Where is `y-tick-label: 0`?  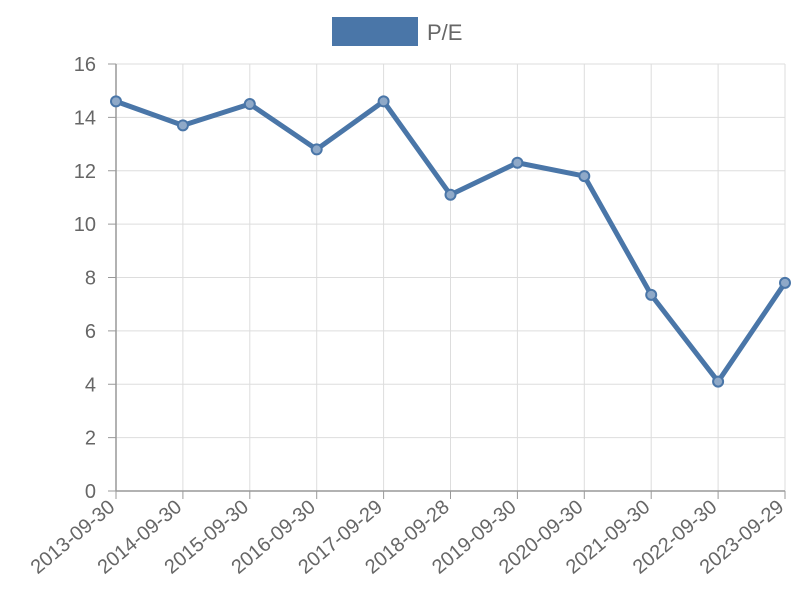
y-tick-label: 0 is located at coordinates (90, 492).